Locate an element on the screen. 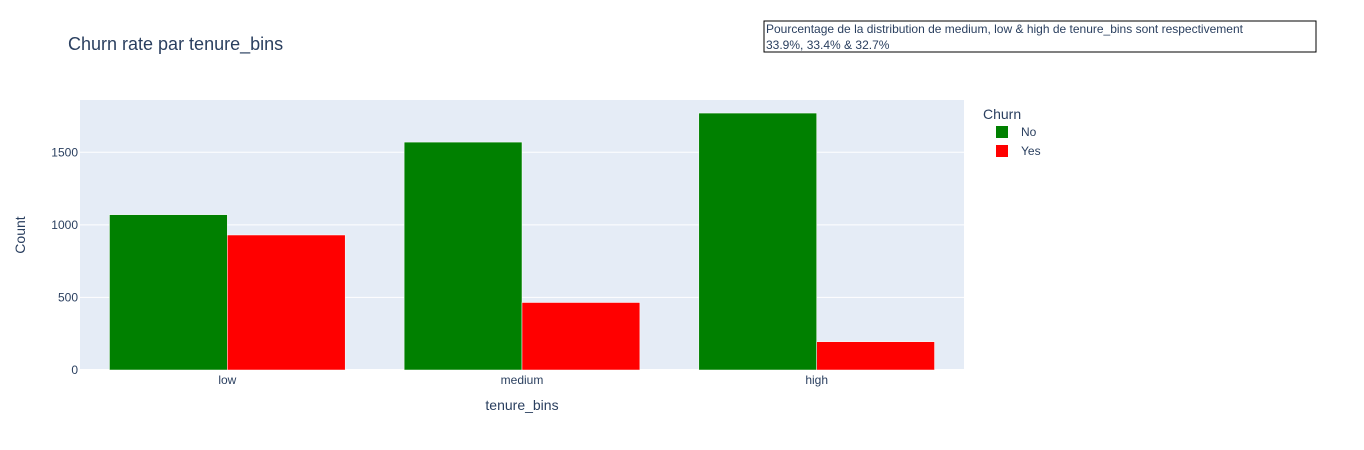 The width and height of the screenshot is (1364, 450). y-tick-label: 1500 is located at coordinates (64, 152).